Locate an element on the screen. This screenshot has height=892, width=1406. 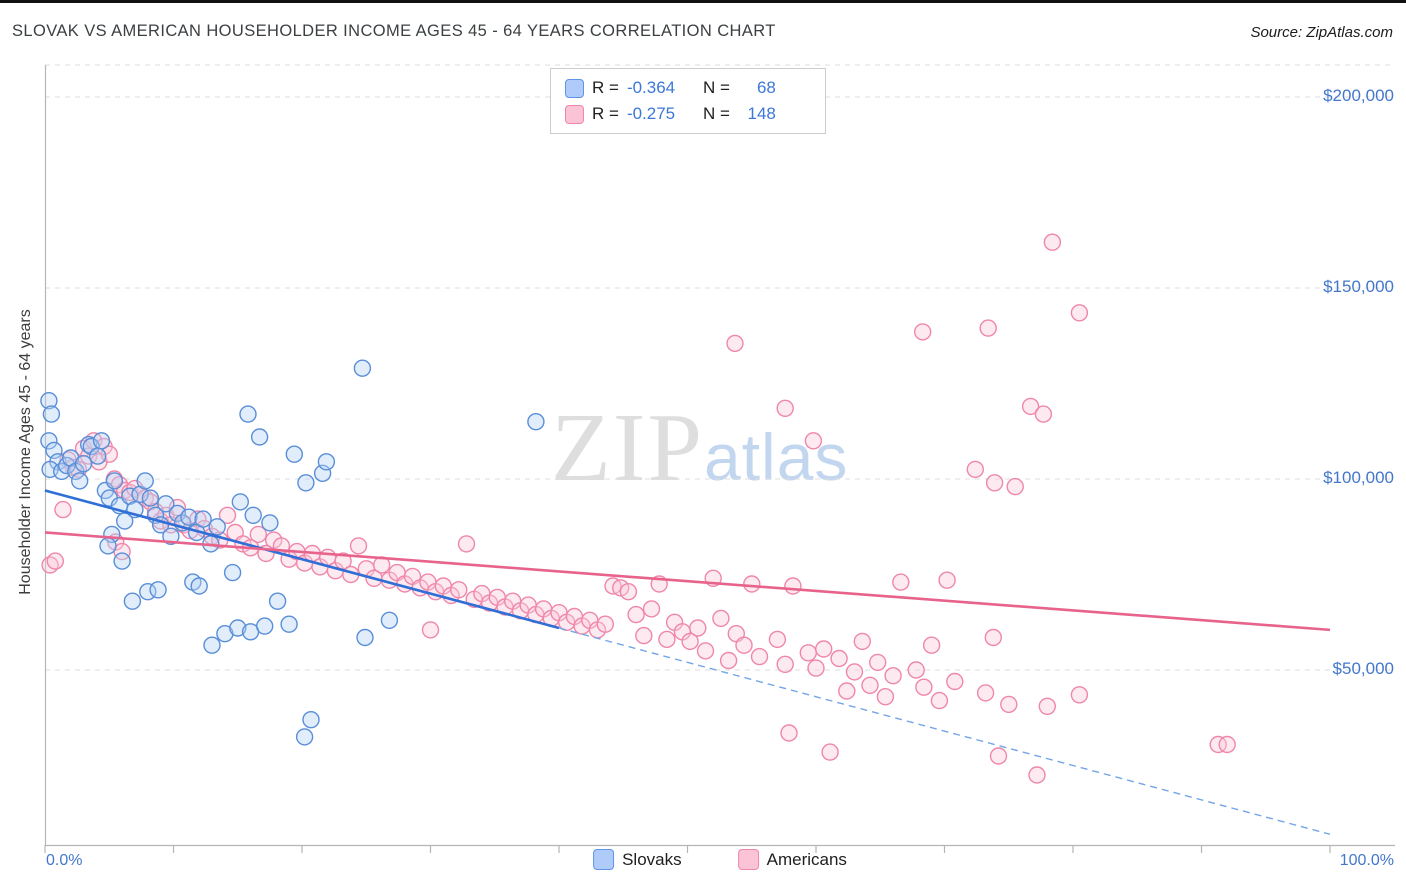
legend-item-slovaks: Slovaks is located at coordinates (637, 859).